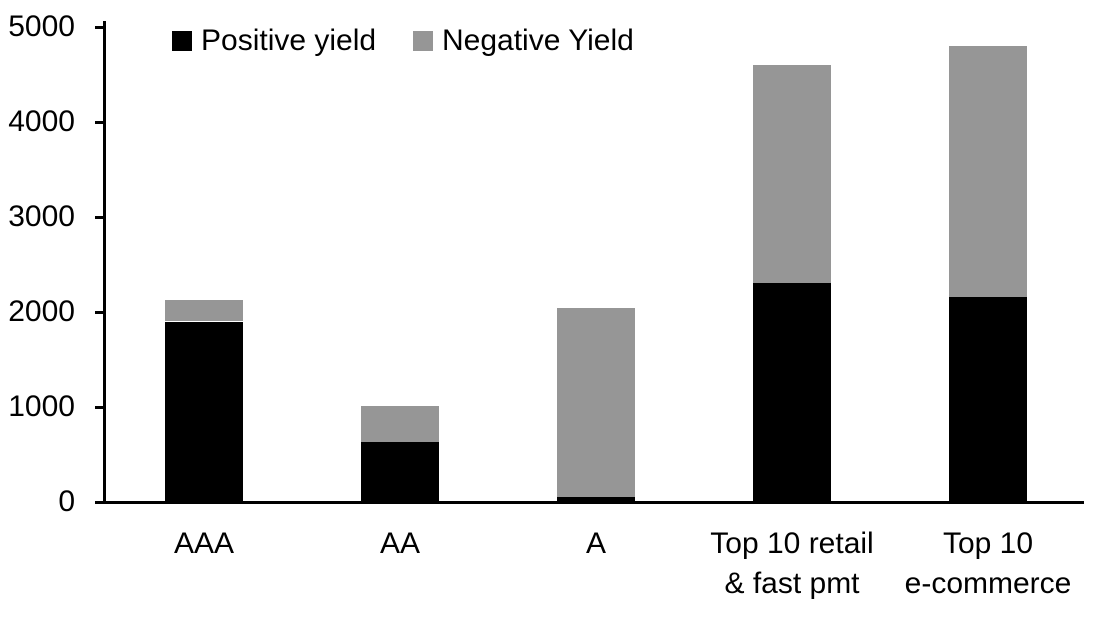 This screenshot has height=618, width=1102. What do you see at coordinates (988, 563) in the screenshot?
I see `x-axis-category-label: Top 10 e-commerce` at bounding box center [988, 563].